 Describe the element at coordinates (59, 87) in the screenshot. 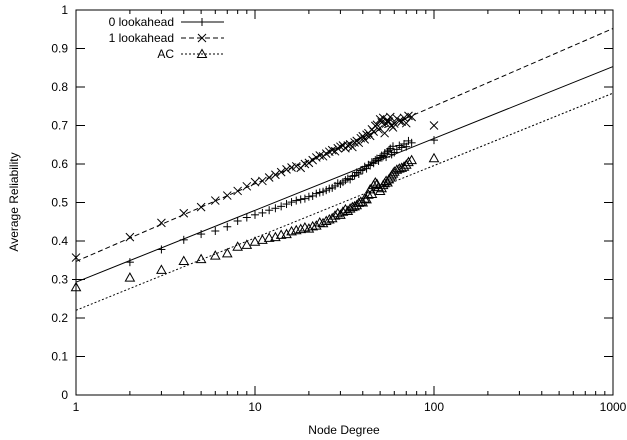

I see `y-tick-label: 0.8` at that location.